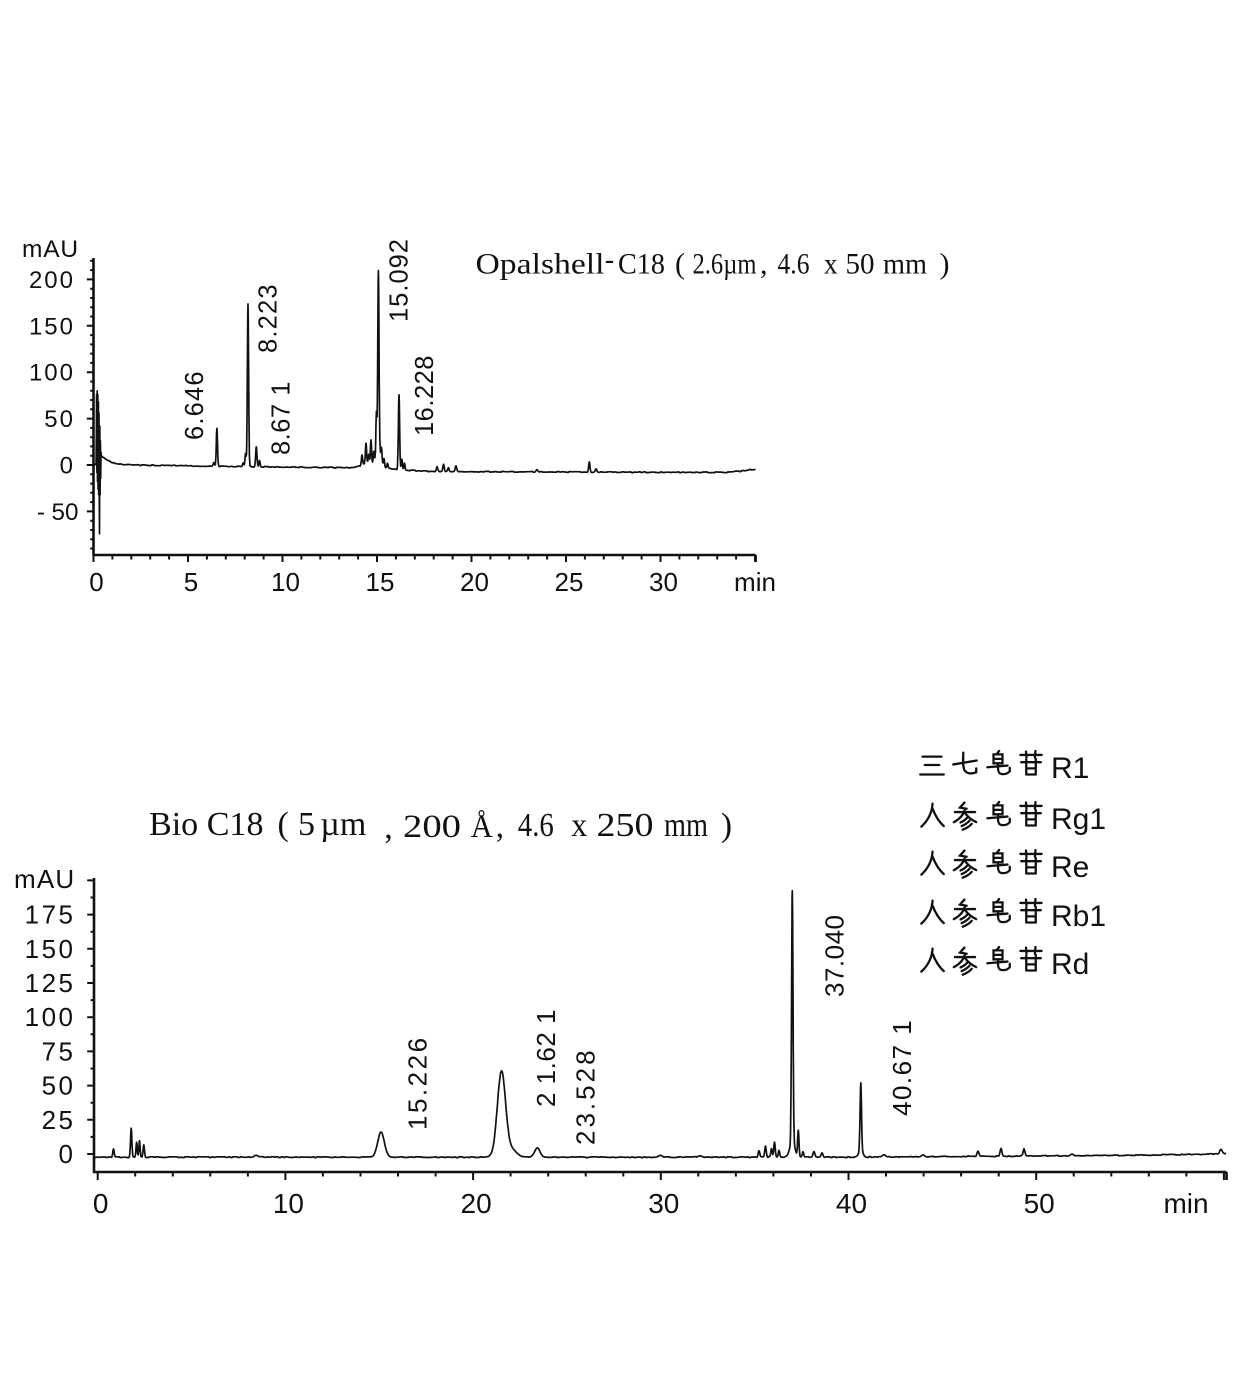 Image resolution: width=1240 pixels, height=1393 pixels. I want to click on svg-text: 23.528, so click(586, 1096).